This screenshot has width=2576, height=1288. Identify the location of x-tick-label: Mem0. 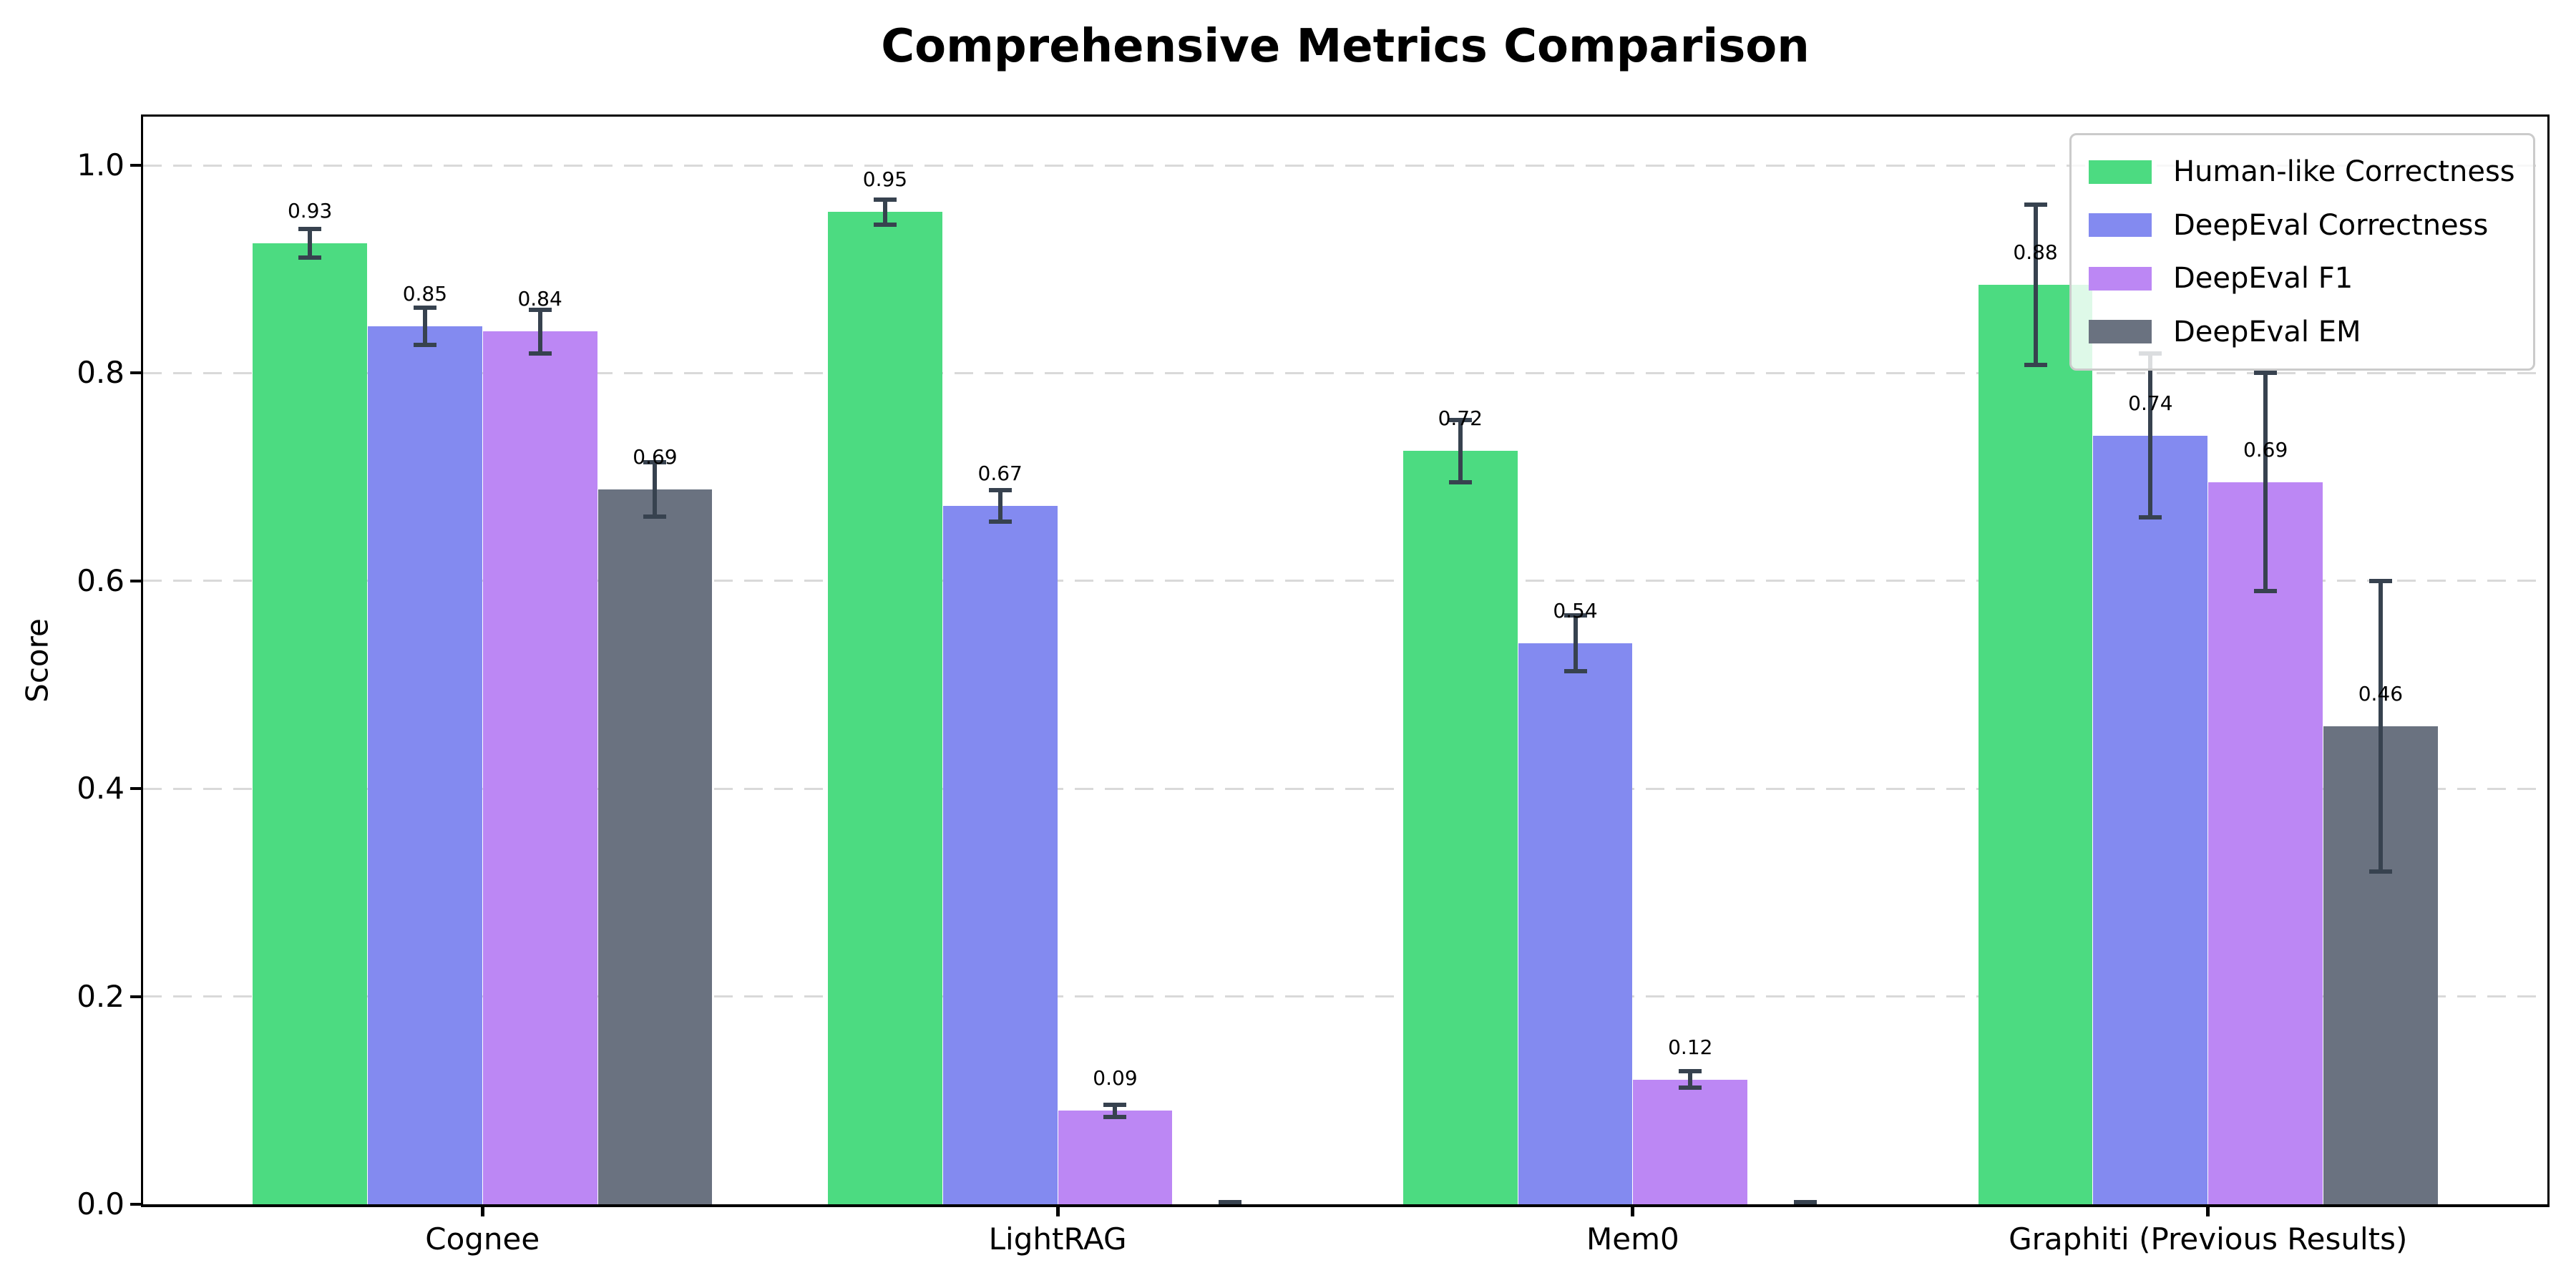
(1632, 1239).